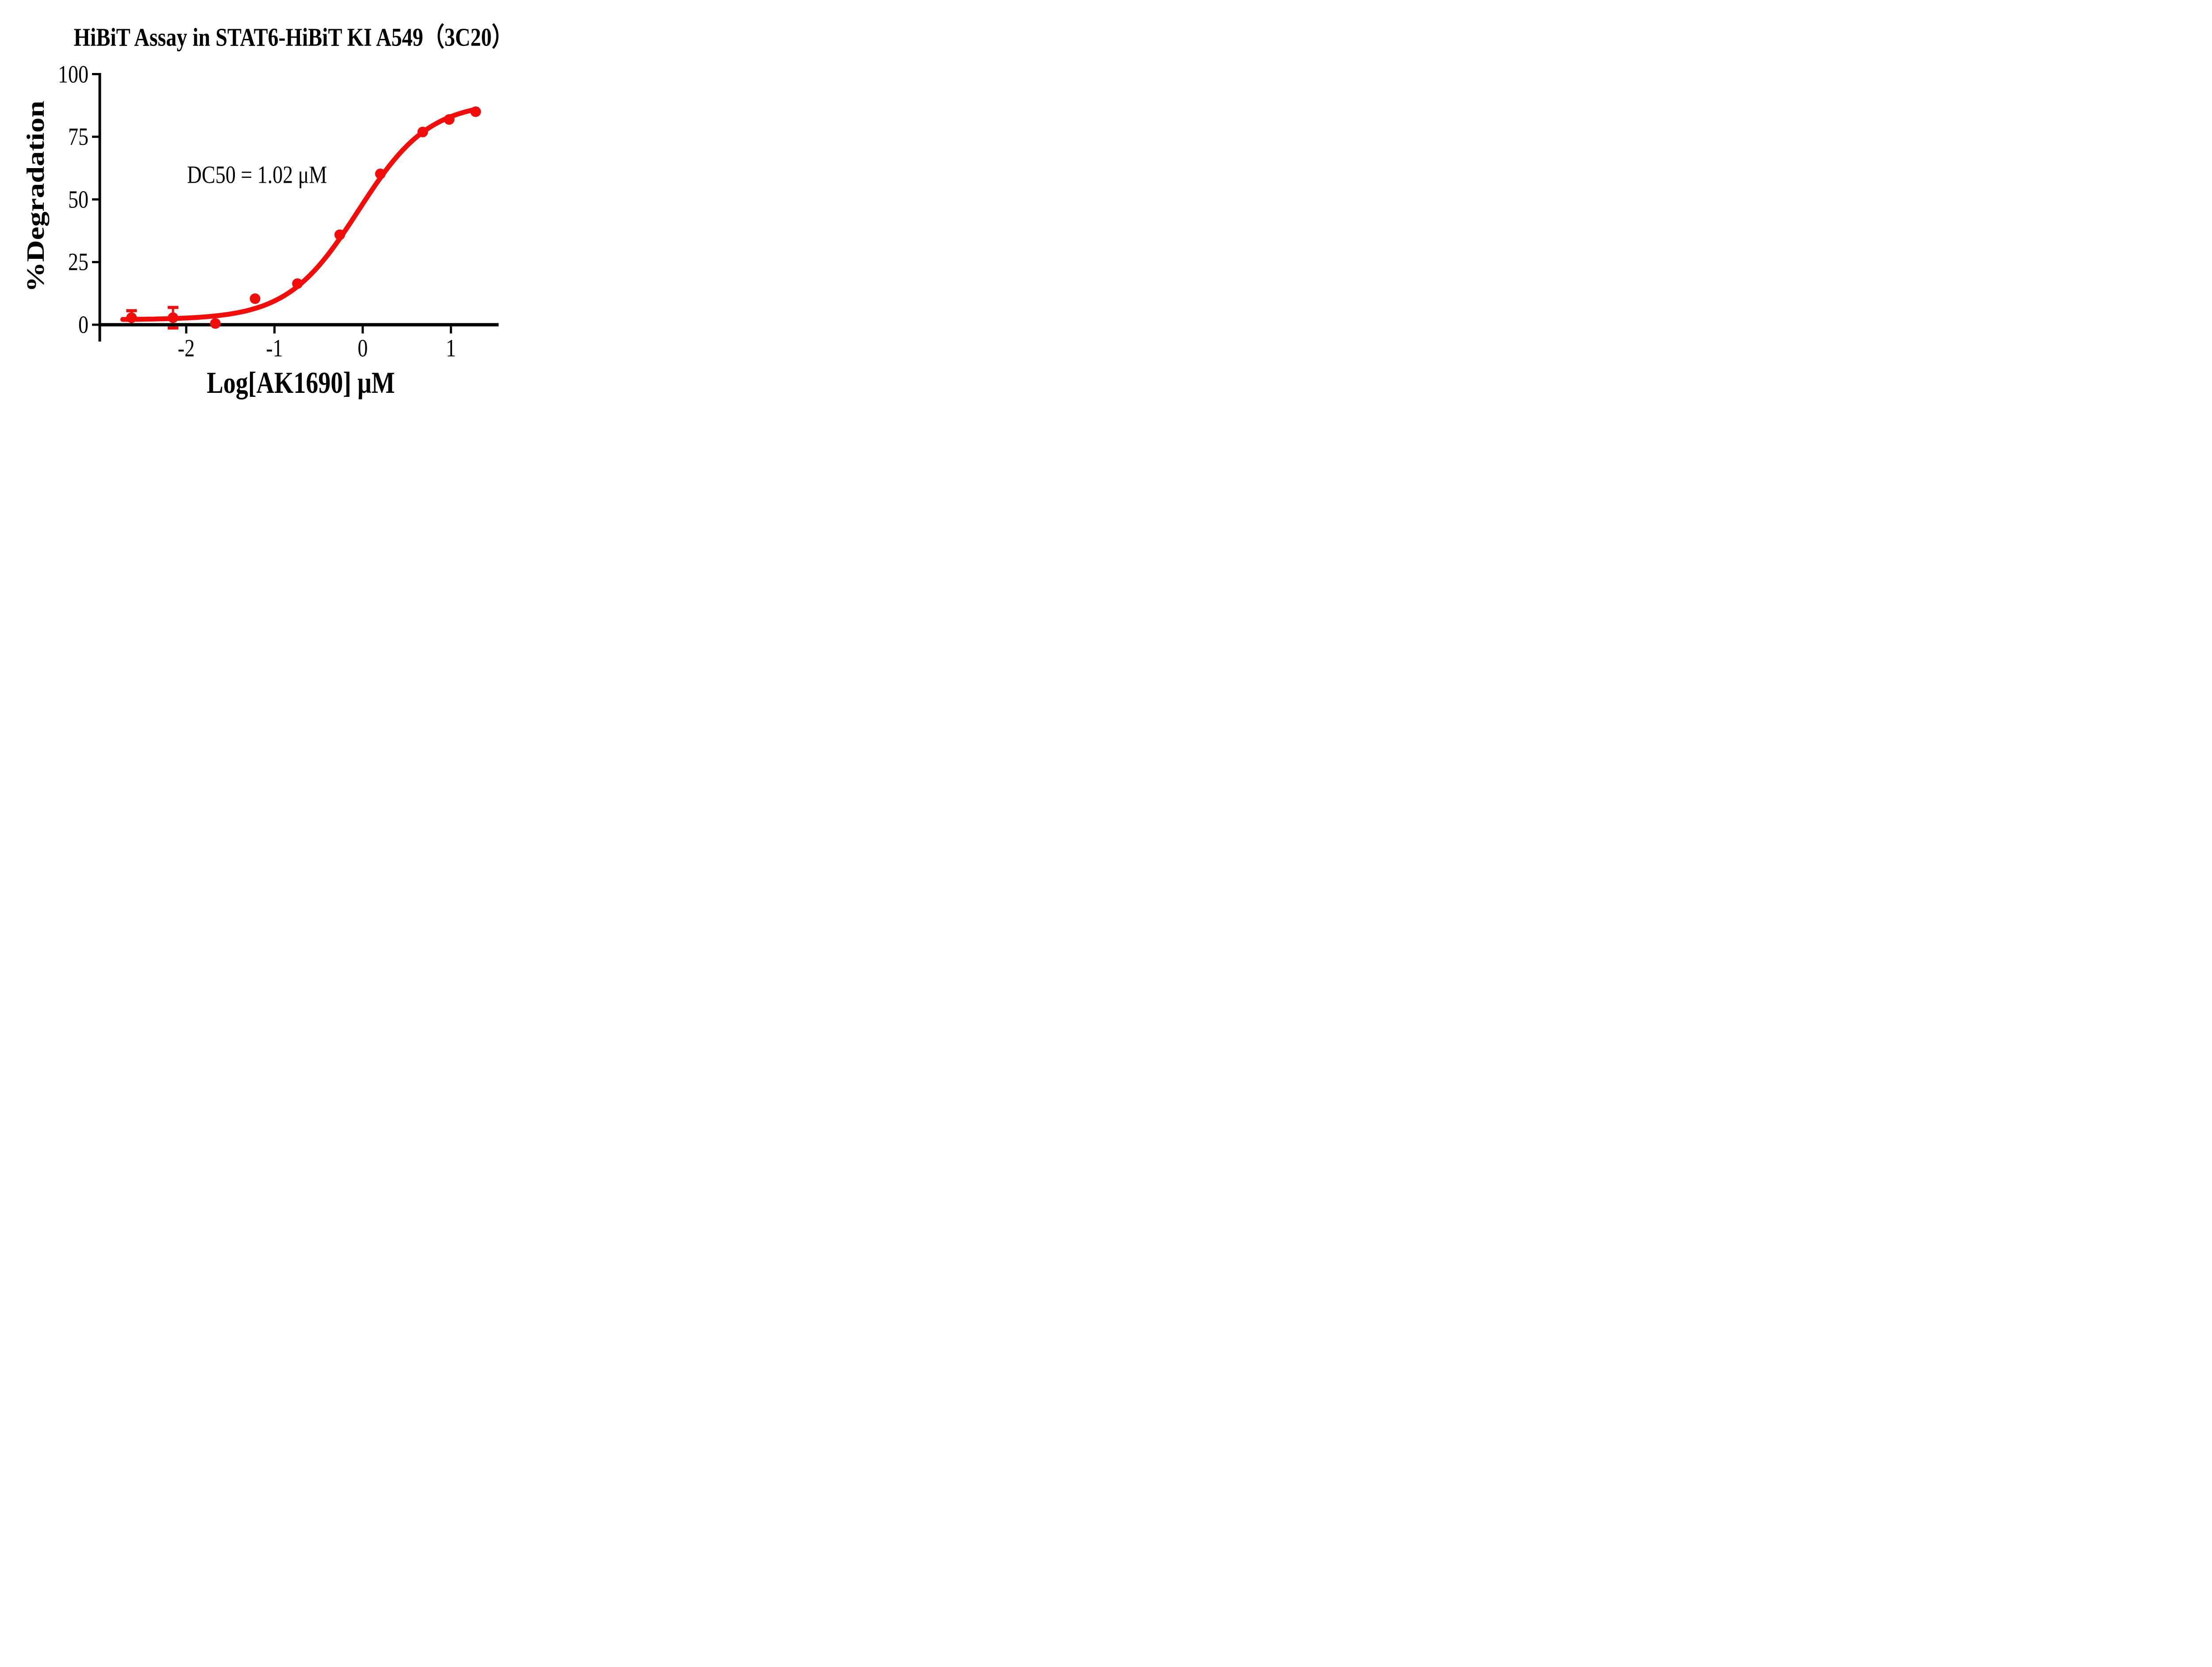  I want to click on chart-title: HiBiT Assay in STAT6-HiBiT KI A549（3C20）, so click(293, 37).